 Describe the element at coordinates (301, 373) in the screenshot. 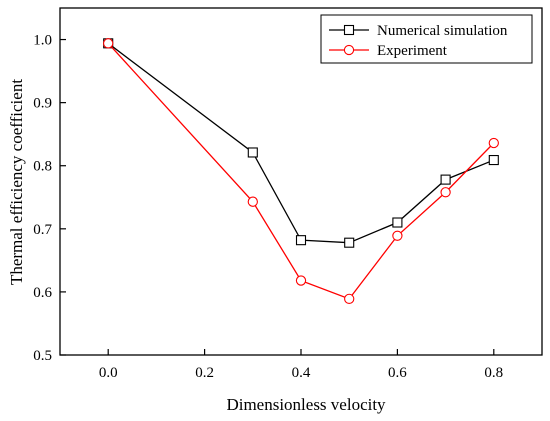

I see `x-tick-label: 0.4` at that location.